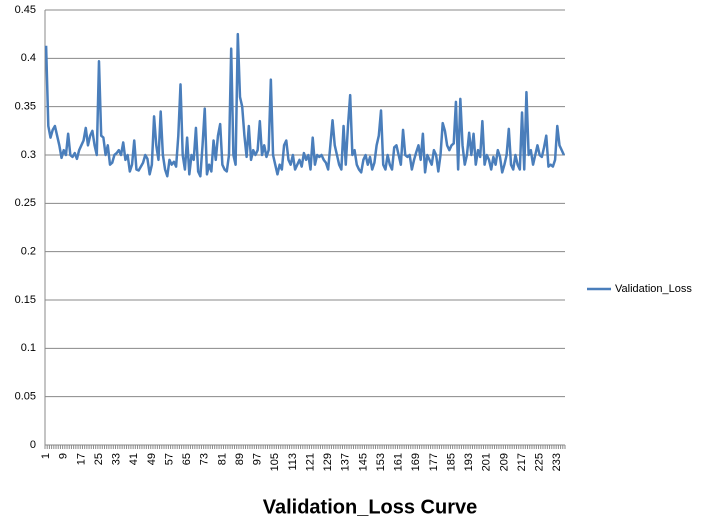  Describe the element at coordinates (205, 459) in the screenshot. I see `x-tick-label: 73` at that location.